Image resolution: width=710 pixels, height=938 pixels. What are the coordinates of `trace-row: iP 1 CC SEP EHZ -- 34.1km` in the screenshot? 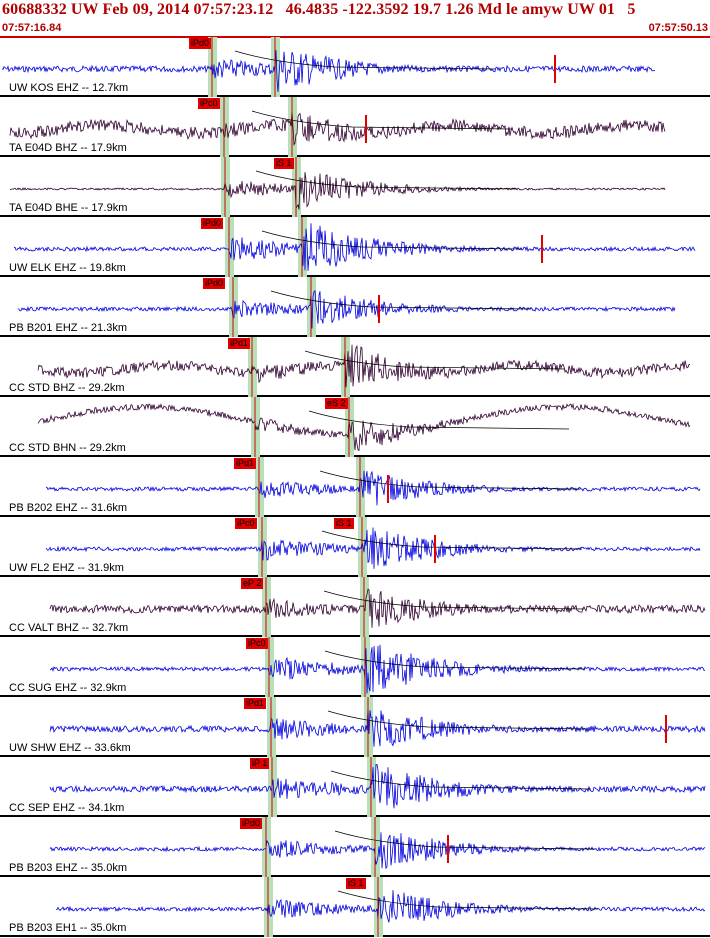 It's located at (355, 787).